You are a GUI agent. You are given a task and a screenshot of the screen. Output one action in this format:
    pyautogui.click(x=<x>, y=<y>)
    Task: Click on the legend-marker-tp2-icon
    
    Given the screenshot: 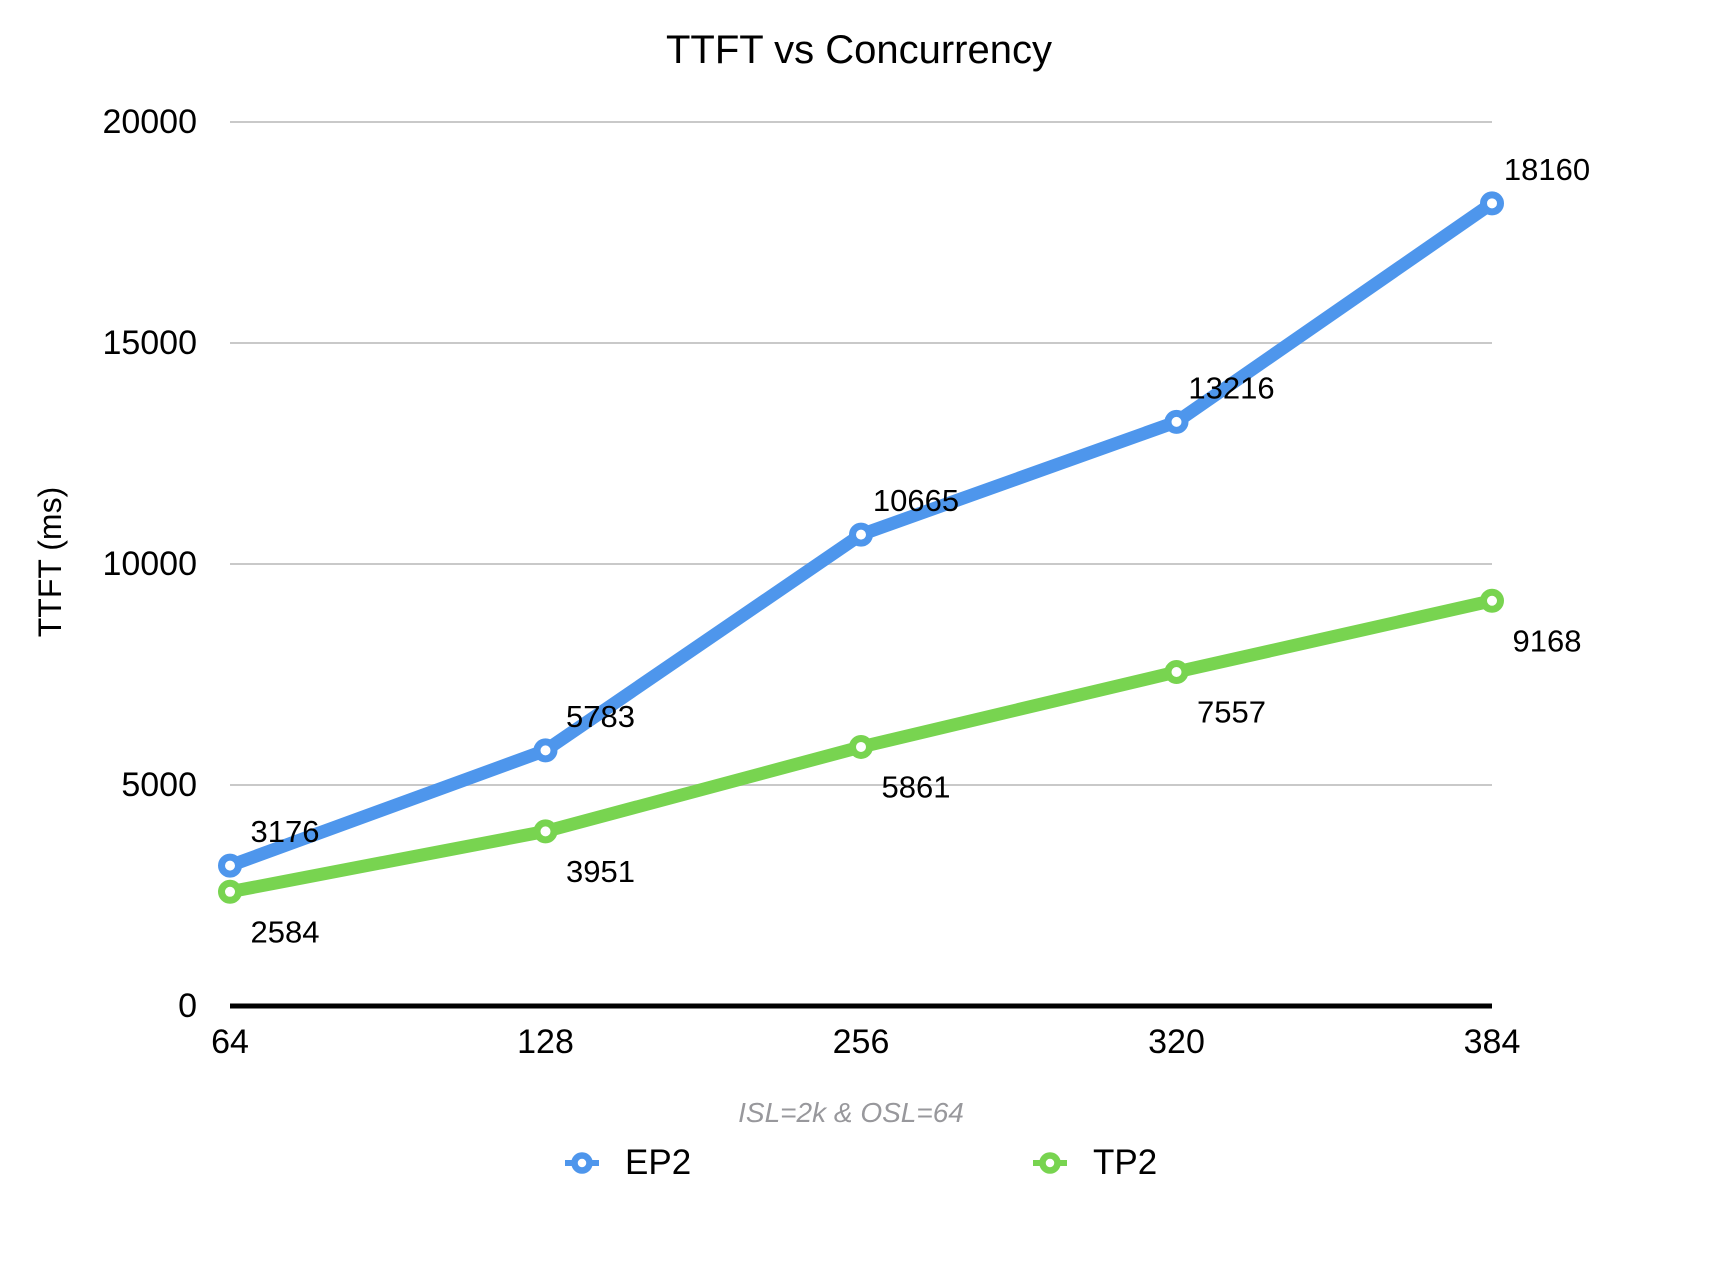 What is the action you would take?
    pyautogui.click(x=1050, y=1163)
    